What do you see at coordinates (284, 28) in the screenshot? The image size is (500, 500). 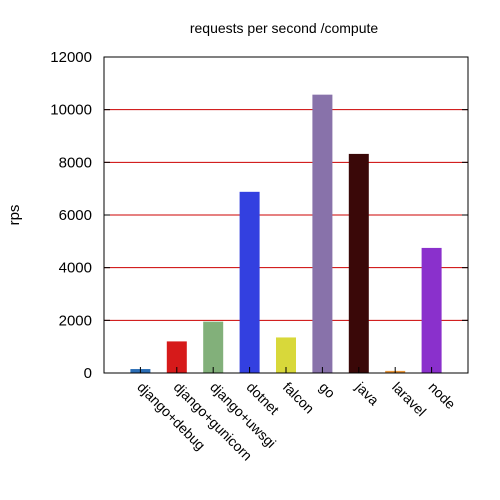 I see `chart-title: requests per second /compute` at bounding box center [284, 28].